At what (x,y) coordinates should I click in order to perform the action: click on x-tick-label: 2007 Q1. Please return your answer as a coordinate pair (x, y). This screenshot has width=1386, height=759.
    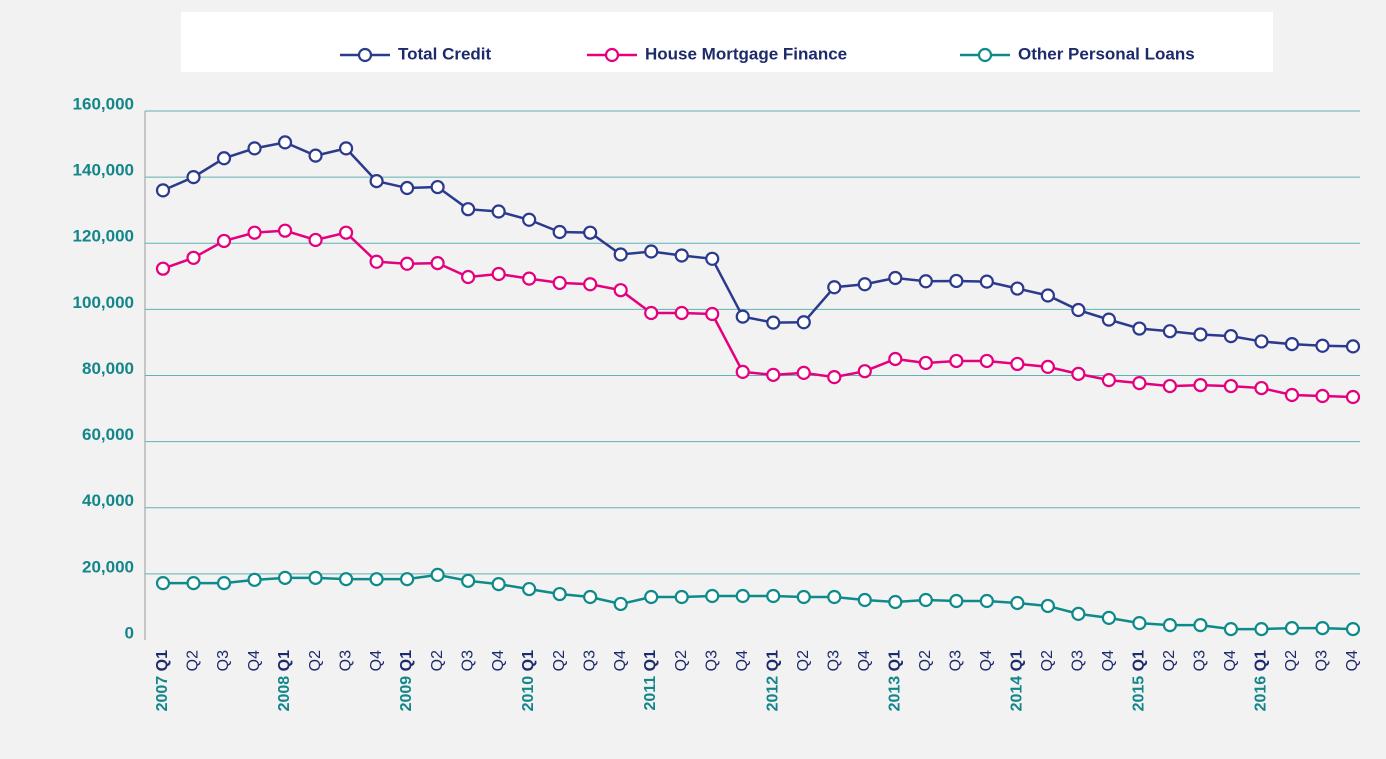
    Looking at the image, I should click on (162, 680).